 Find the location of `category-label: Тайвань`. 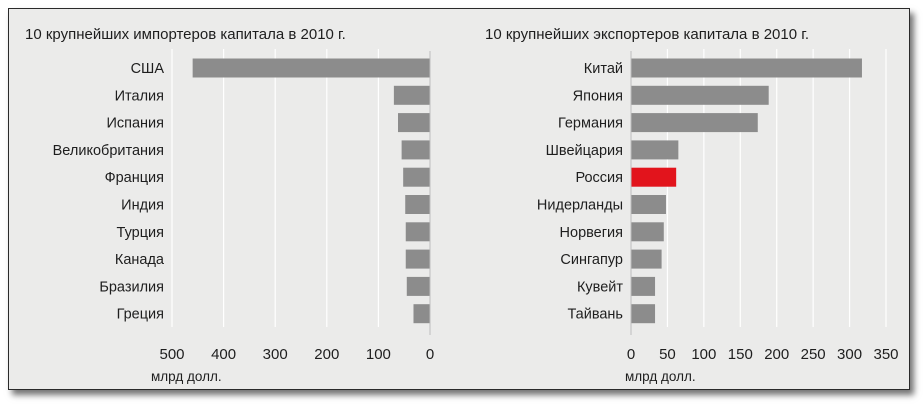

category-label: Тайвань is located at coordinates (595, 315).